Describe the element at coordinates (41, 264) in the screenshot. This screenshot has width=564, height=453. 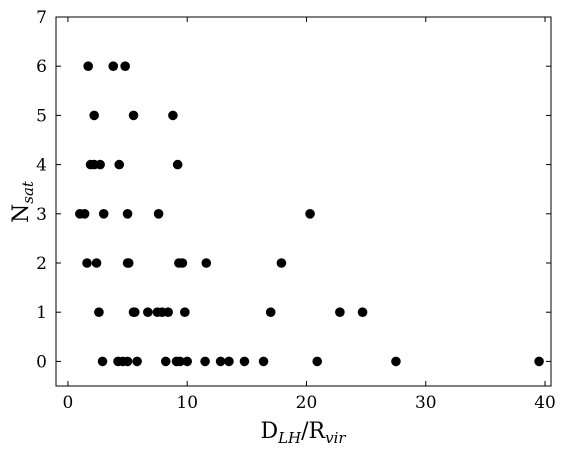
I see `y-tick-label: 2` at that location.